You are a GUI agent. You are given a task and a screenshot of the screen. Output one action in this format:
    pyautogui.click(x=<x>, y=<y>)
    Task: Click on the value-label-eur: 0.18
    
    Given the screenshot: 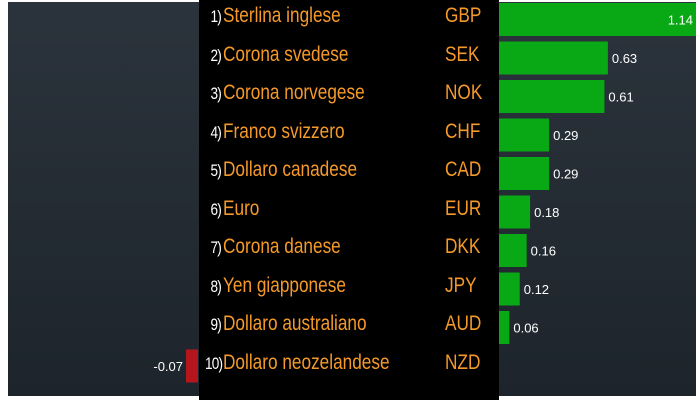 What is the action you would take?
    pyautogui.click(x=546, y=212)
    